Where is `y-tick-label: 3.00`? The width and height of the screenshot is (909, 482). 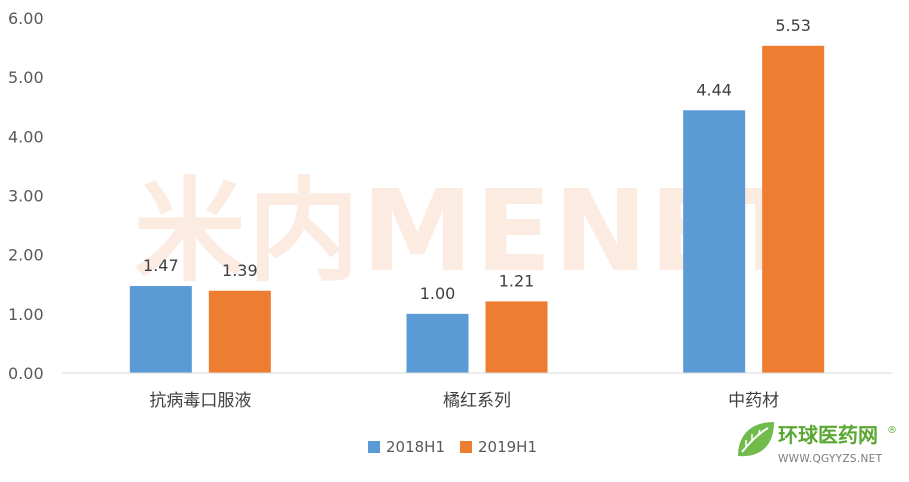
y-tick-label: 3.00 is located at coordinates (26, 196).